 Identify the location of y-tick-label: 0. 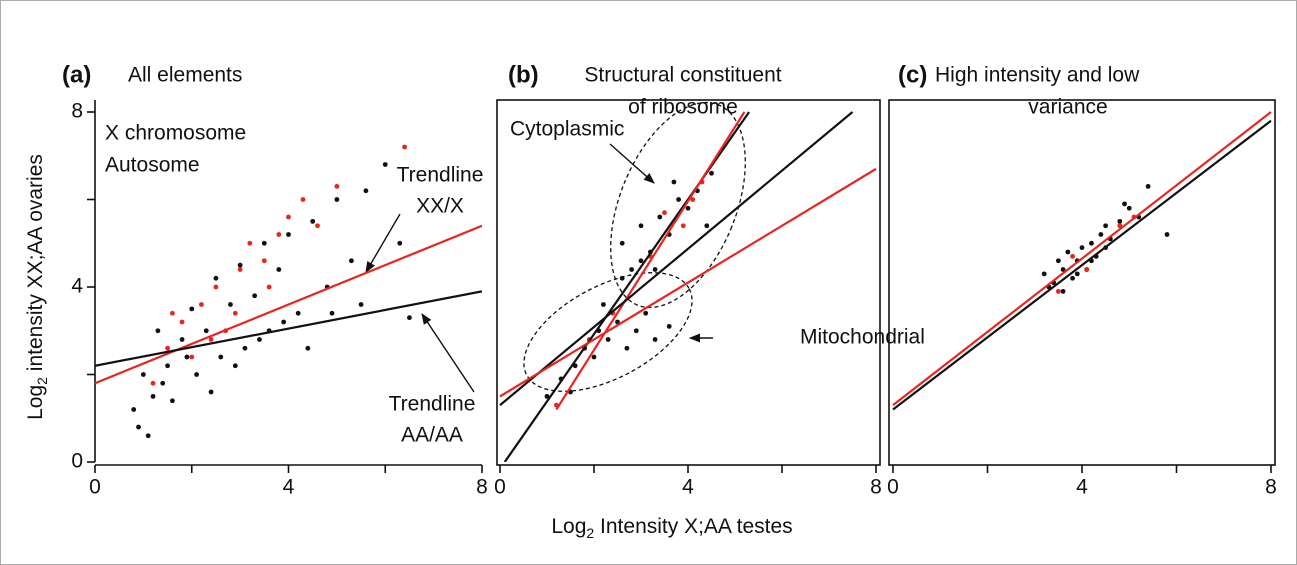
(77, 461).